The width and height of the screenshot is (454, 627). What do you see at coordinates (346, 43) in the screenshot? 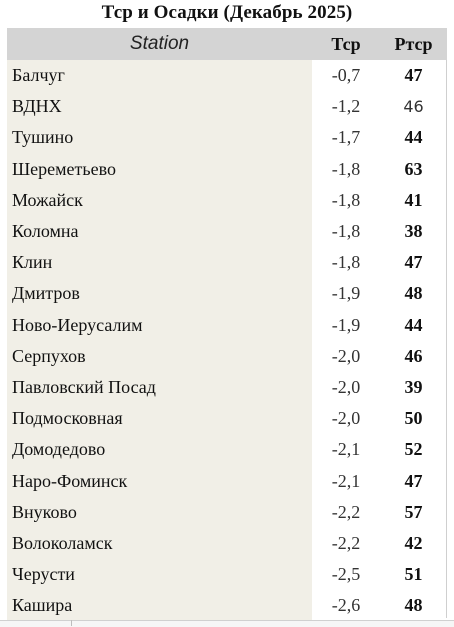
I see `header-temp: Тср` at bounding box center [346, 43].